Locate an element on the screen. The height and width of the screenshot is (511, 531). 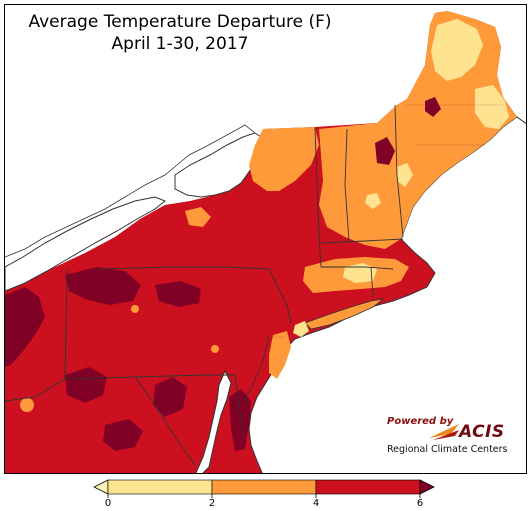
color-legend: 0 2 4 6 is located at coordinates (265, 493).